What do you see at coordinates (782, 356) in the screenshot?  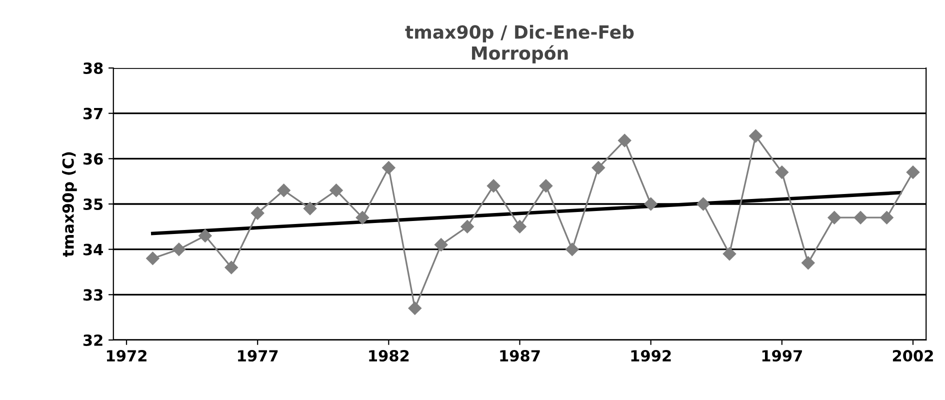 I see `x-tick-label: 1997` at bounding box center [782, 356].